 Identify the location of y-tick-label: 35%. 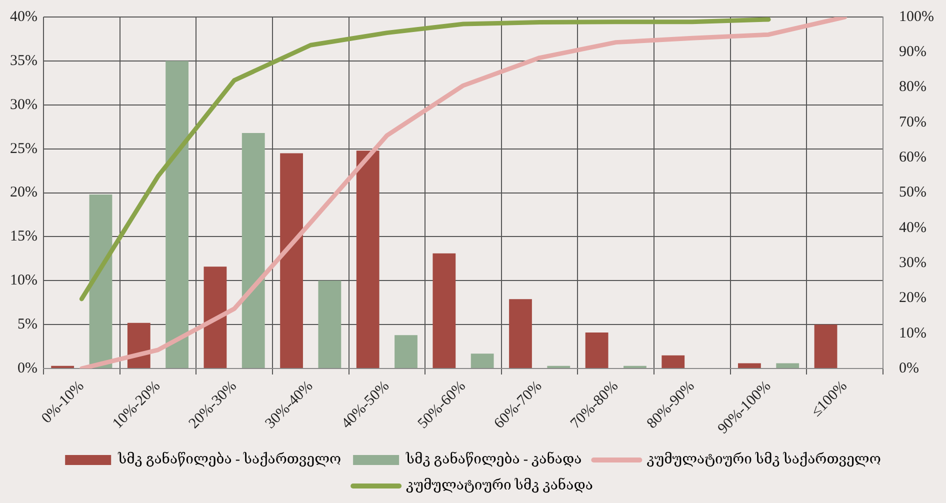
(24, 60).